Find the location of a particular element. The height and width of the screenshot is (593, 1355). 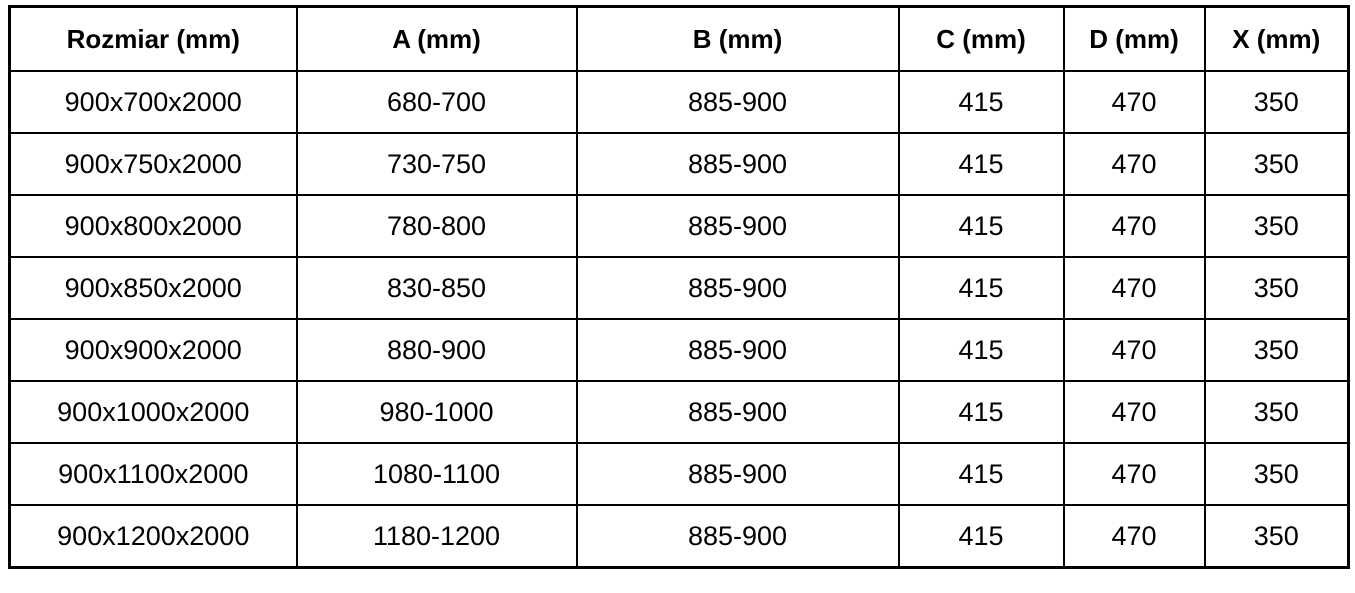

column-header-x: X (mm) is located at coordinates (1276, 38).